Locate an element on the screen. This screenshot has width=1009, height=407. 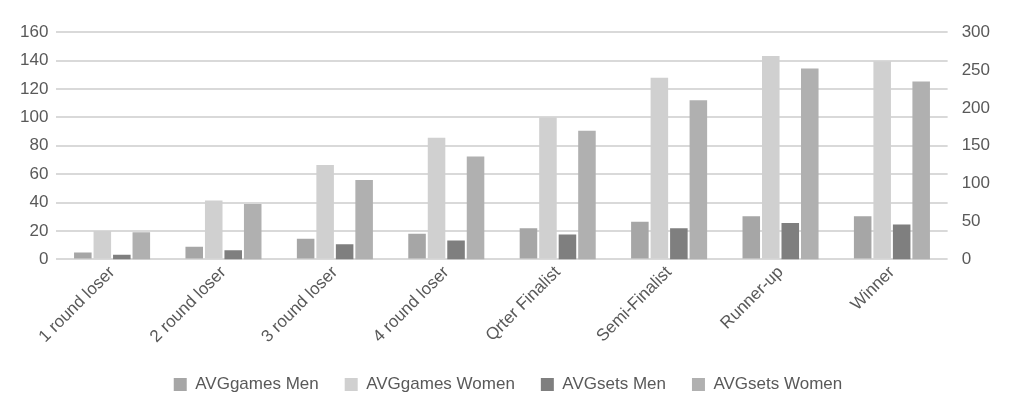
y-tick-label: 40 is located at coordinates (39, 202).